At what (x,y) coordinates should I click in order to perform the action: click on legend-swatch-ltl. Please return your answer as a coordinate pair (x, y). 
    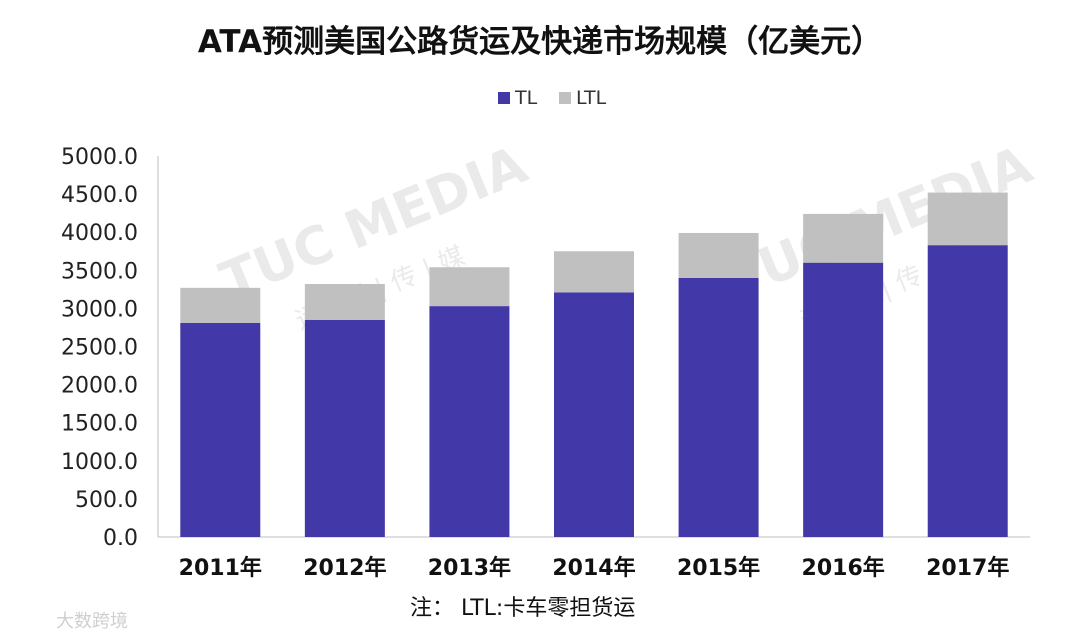
    Looking at the image, I should click on (565, 98).